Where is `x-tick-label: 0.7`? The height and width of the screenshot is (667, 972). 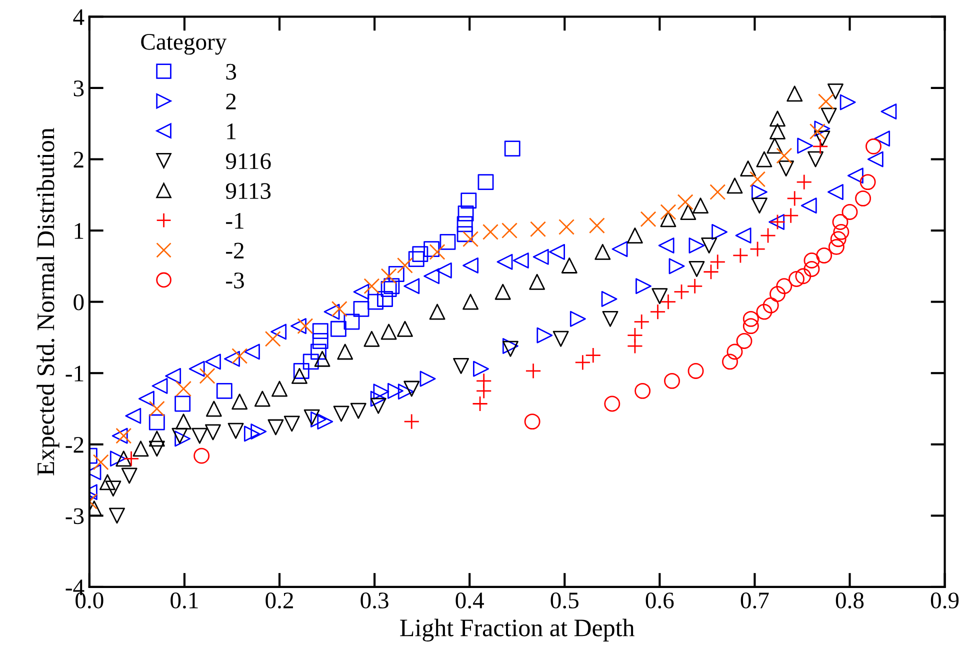 x-tick-label: 0.7 is located at coordinates (754, 600).